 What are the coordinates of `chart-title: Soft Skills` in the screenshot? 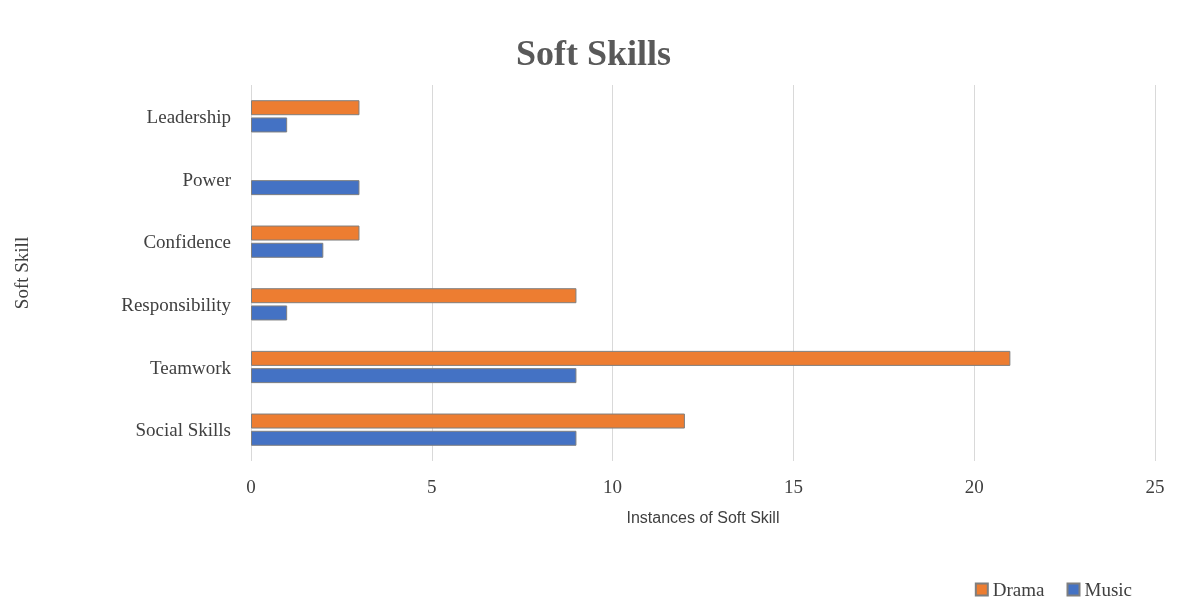 It's located at (593, 53).